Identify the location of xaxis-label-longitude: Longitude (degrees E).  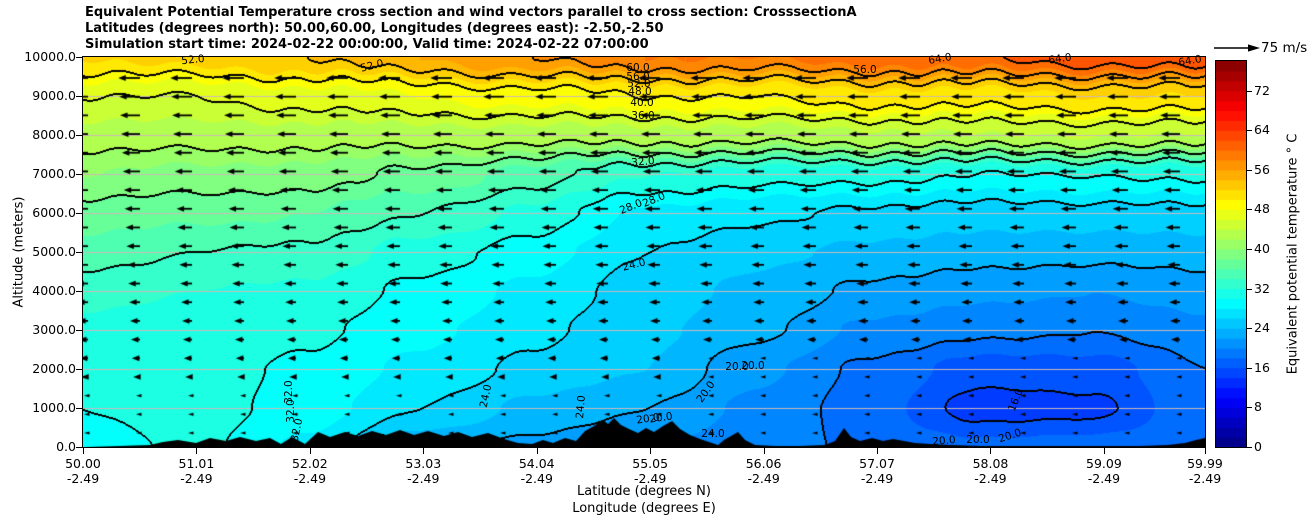
(644, 508).